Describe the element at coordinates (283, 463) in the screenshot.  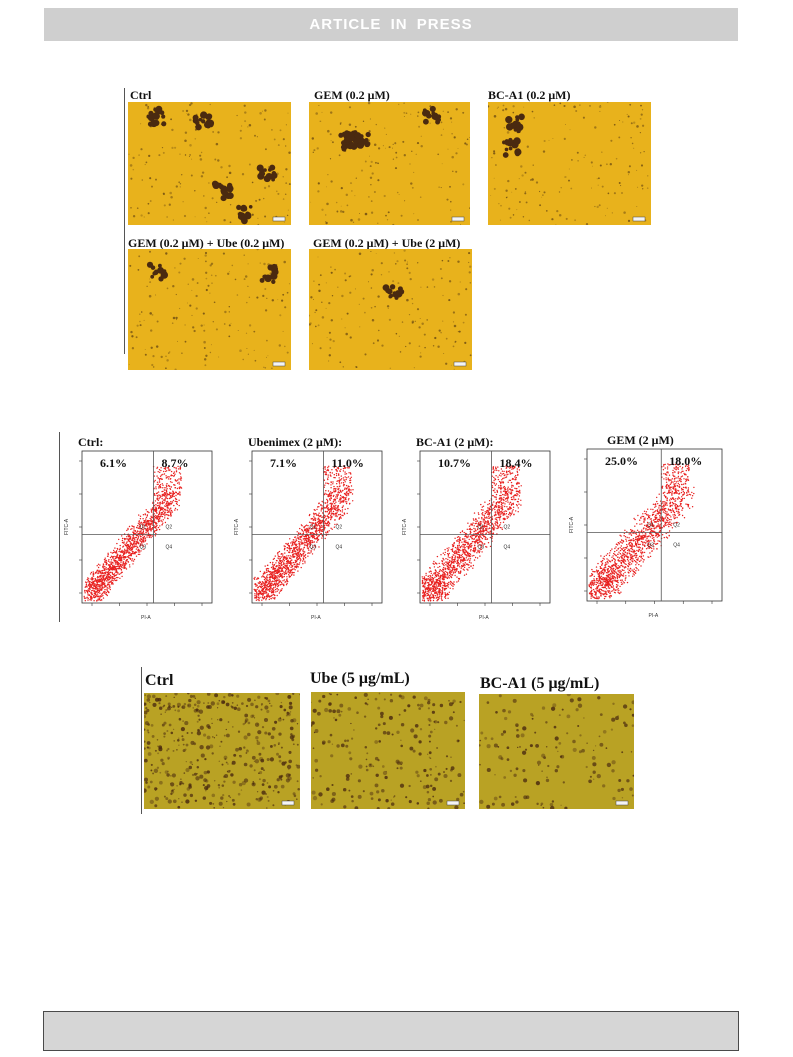
I see `early-apoptosis-percent: 7.1%` at that location.